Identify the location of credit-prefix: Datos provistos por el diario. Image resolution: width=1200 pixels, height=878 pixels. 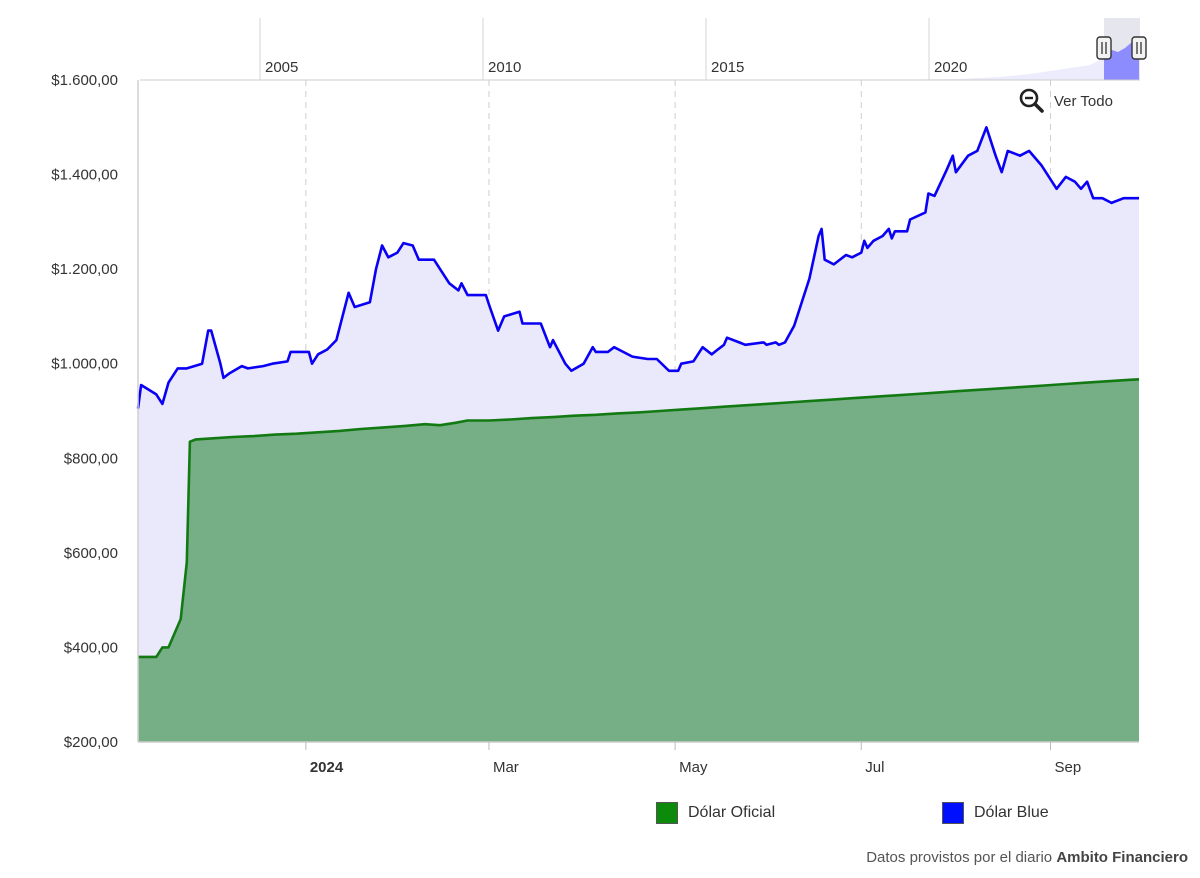
(959, 857).